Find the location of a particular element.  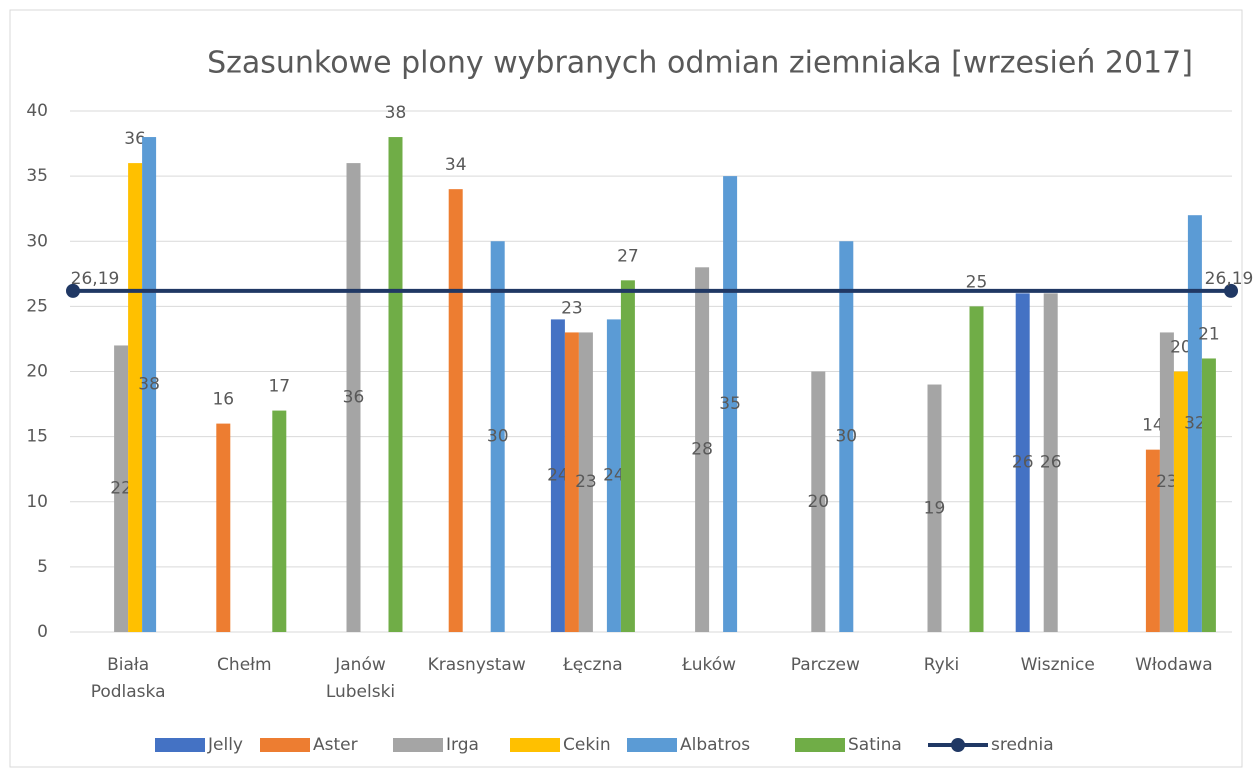

y-tick-label: 15 is located at coordinates (37, 437).